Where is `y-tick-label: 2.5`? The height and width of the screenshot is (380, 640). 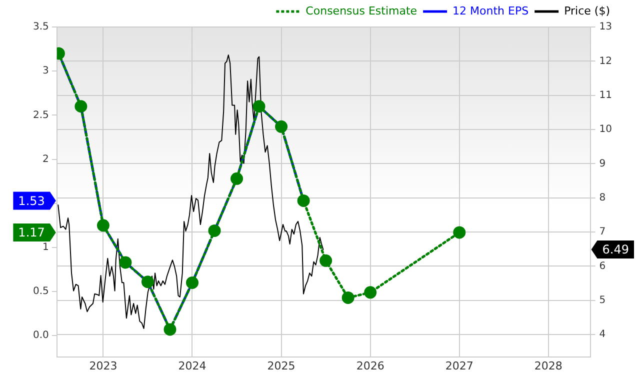 y-tick-label: 2.5 is located at coordinates (40, 115).